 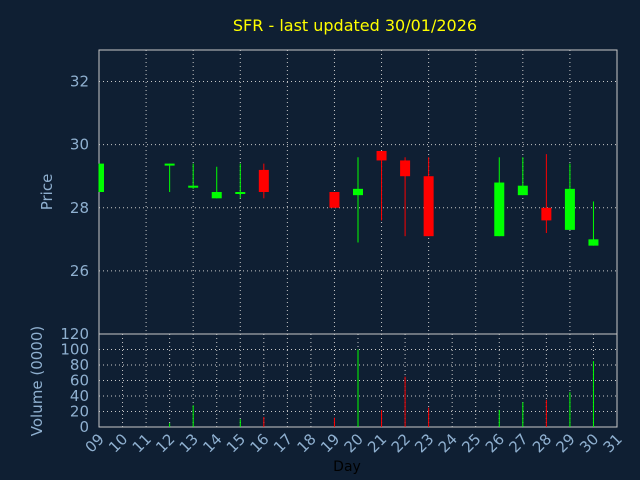 I want to click on x-tick-label: 16, so click(x=259, y=443).